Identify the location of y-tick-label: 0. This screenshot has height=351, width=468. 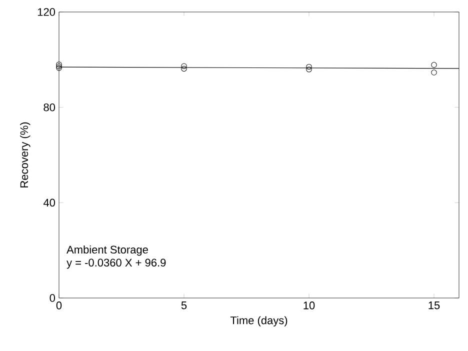
(53, 298).